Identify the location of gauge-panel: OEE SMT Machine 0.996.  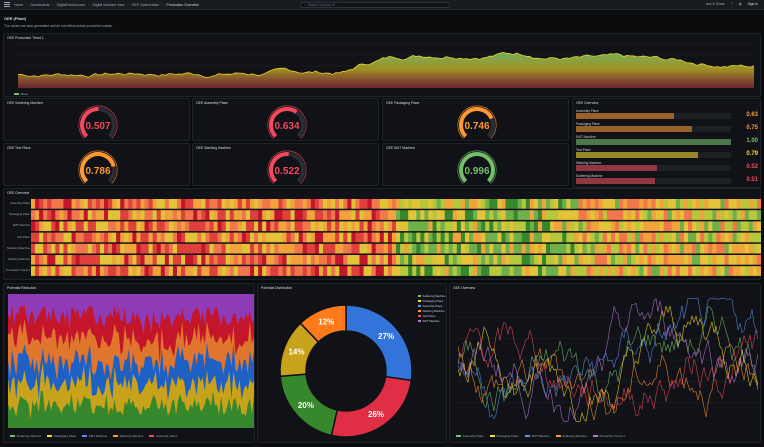
(475, 164).